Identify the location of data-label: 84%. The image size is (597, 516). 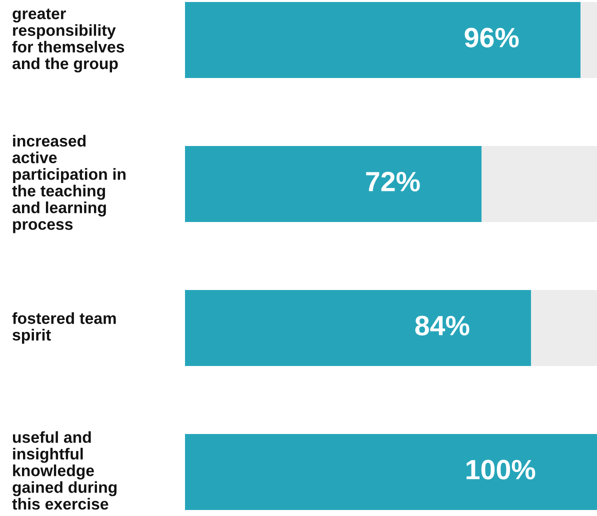
(442, 326).